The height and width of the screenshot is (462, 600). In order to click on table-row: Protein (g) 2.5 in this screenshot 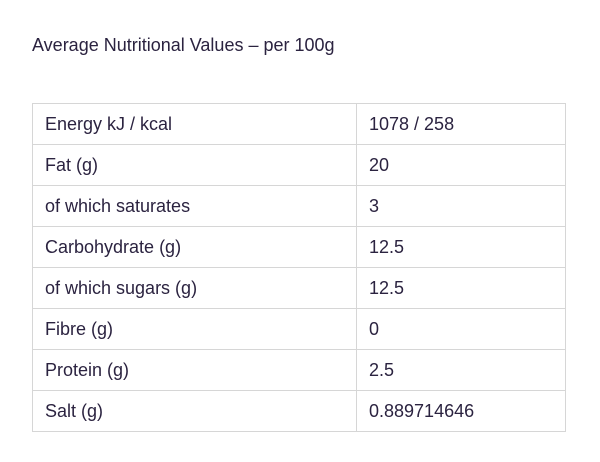, I will do `click(299, 370)`.